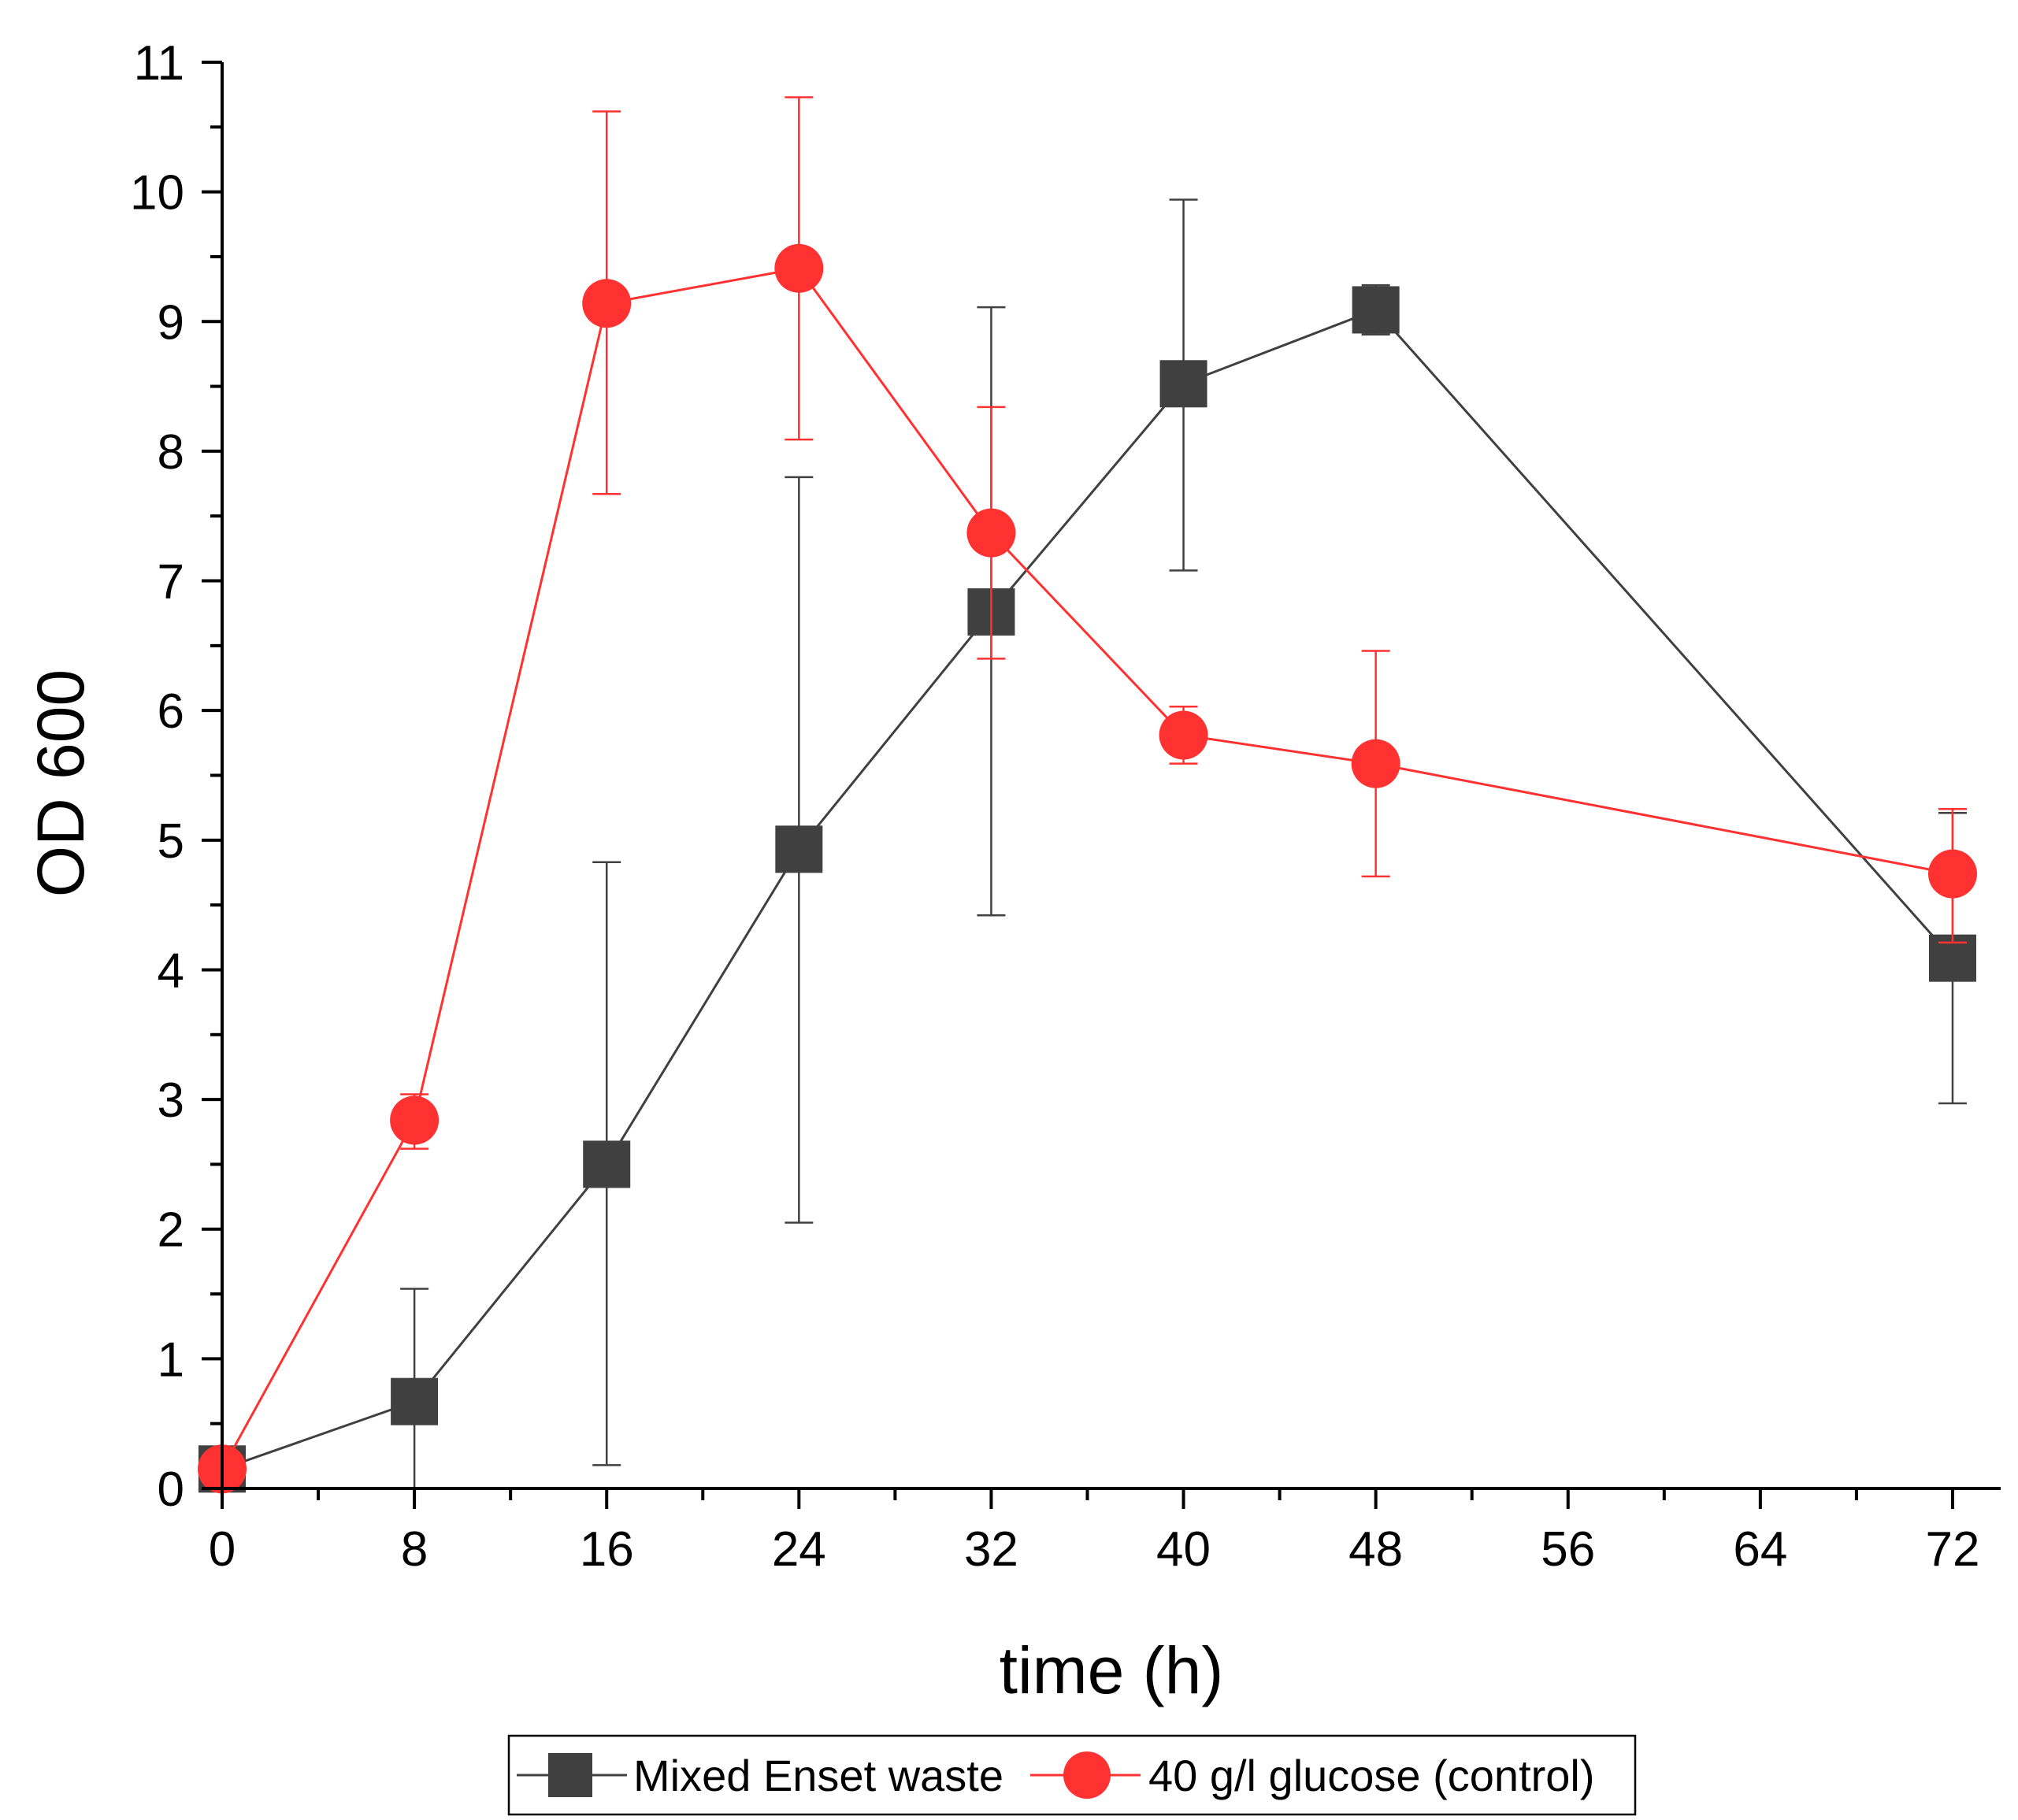 The width and height of the screenshot is (2018, 1820). I want to click on y-tick-label: 7, so click(171, 582).